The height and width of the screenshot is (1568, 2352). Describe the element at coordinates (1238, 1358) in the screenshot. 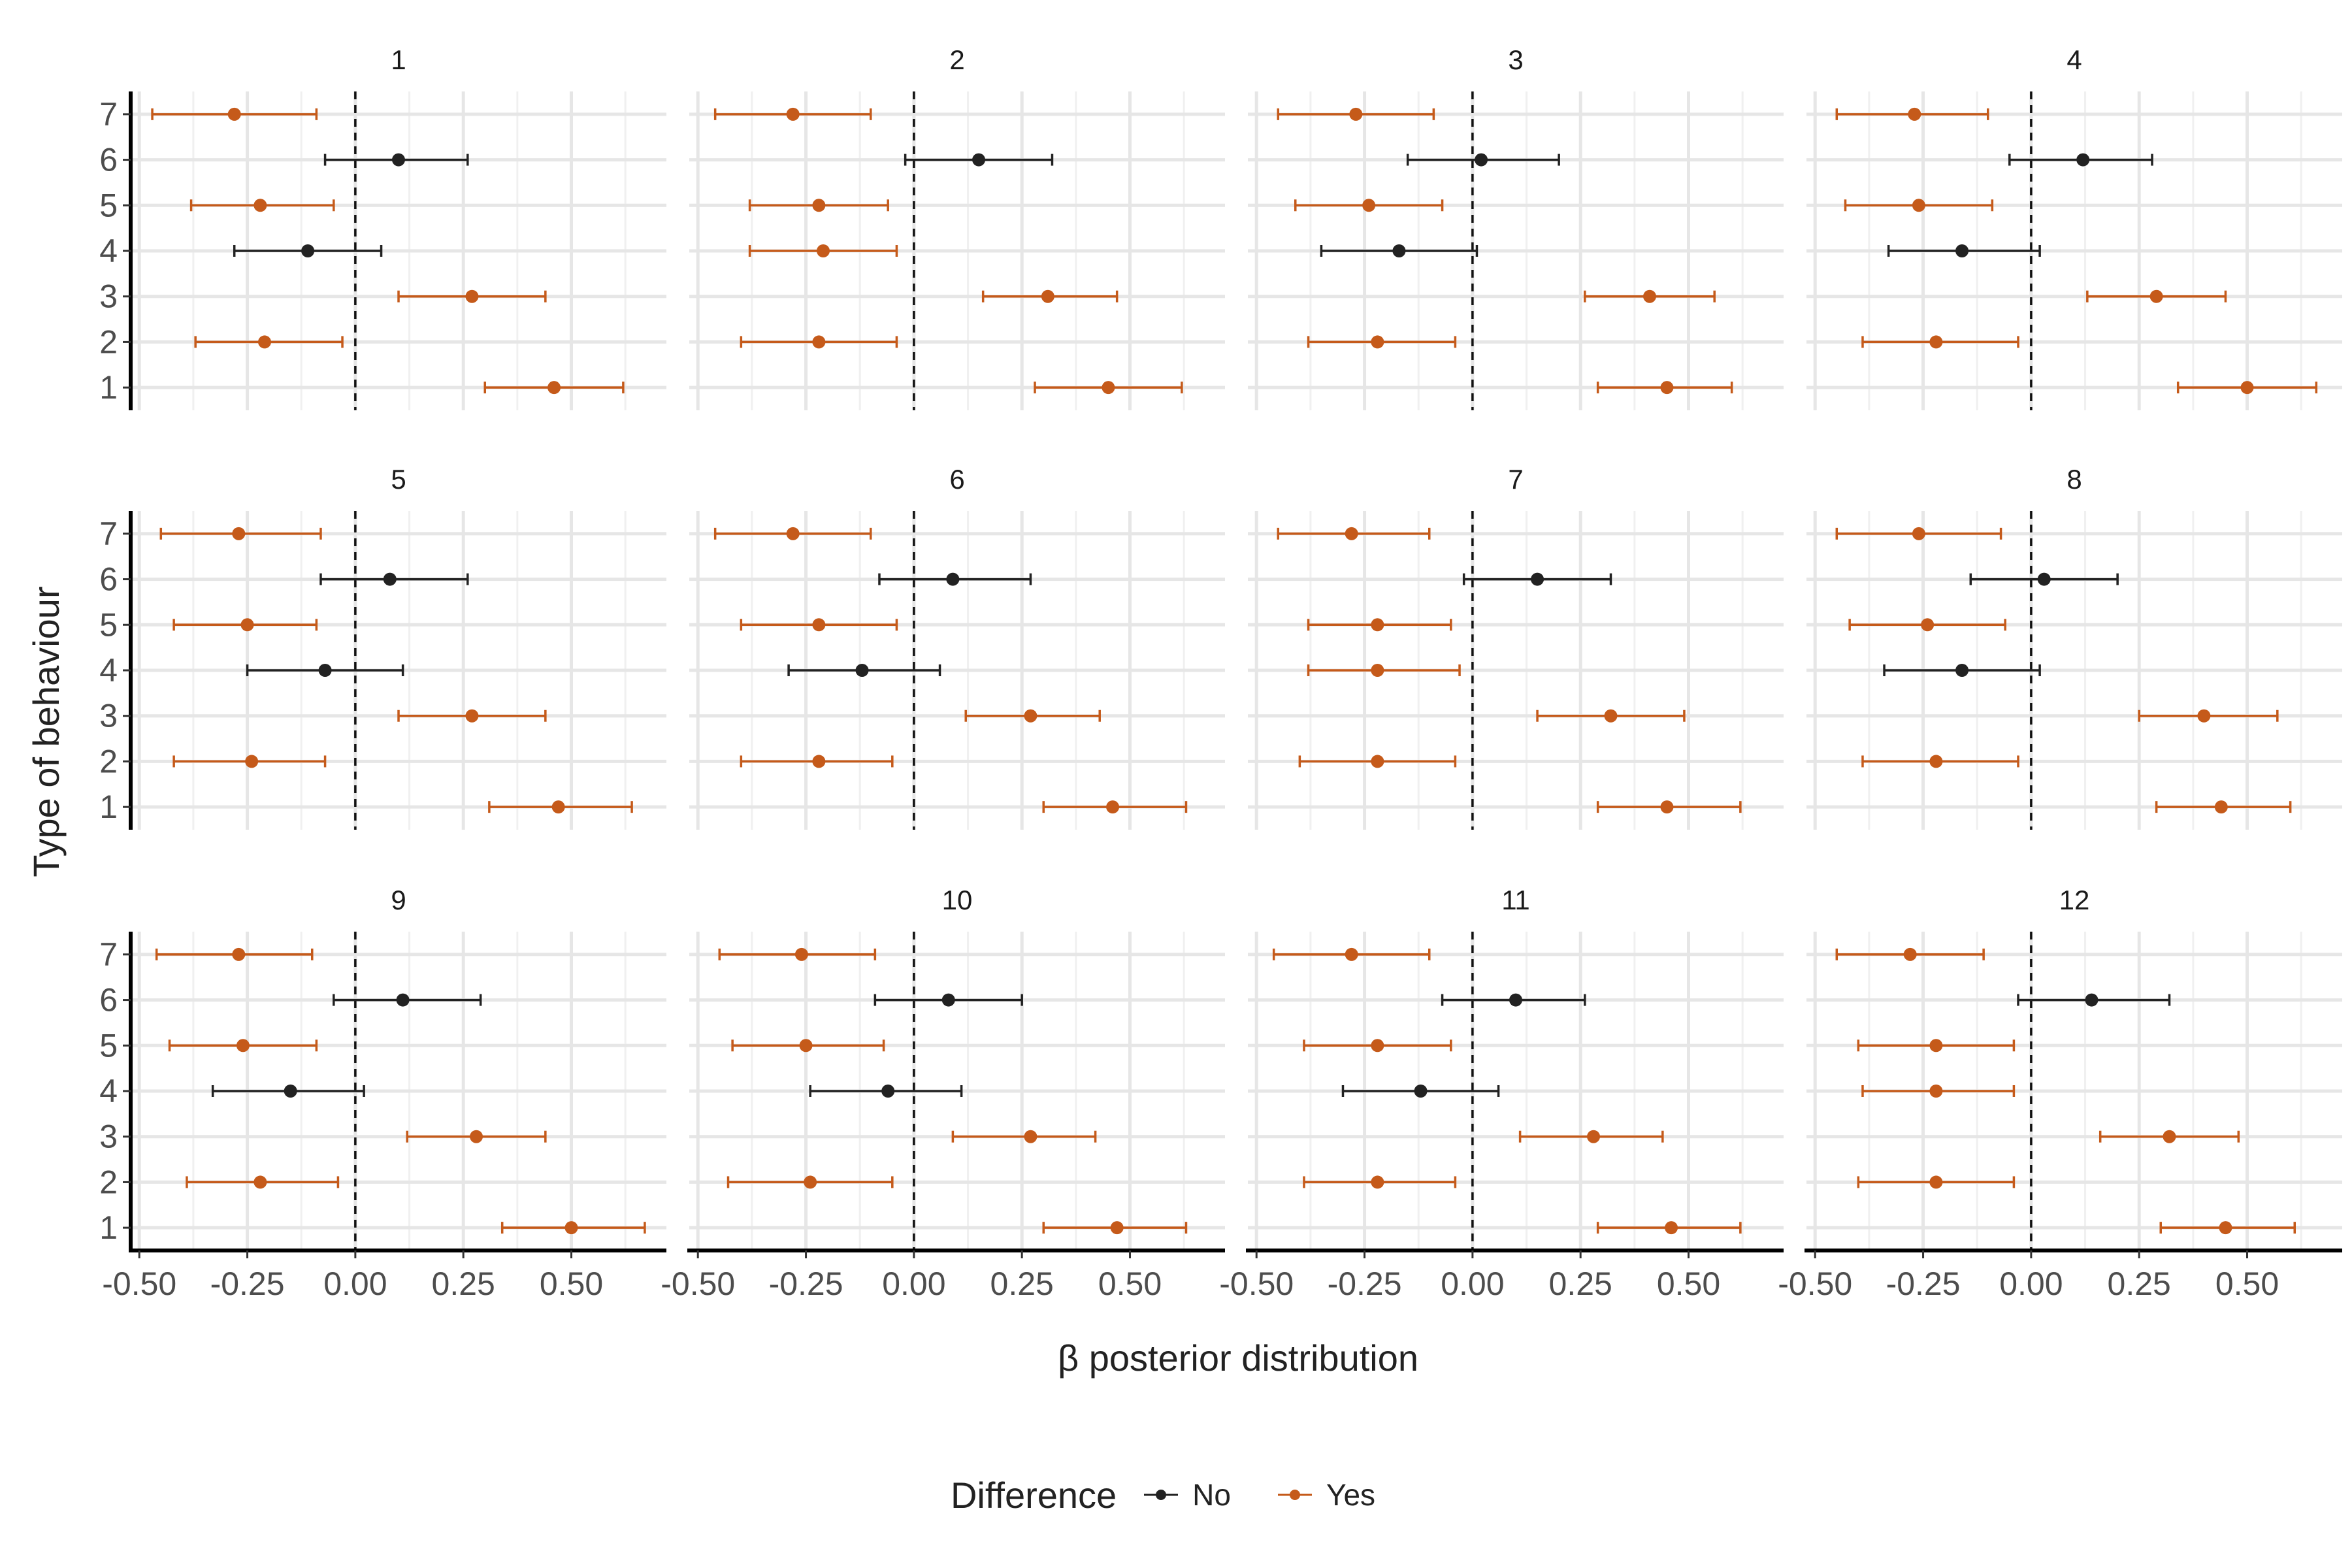

I see `x-axis-title: β posterior distribution` at that location.